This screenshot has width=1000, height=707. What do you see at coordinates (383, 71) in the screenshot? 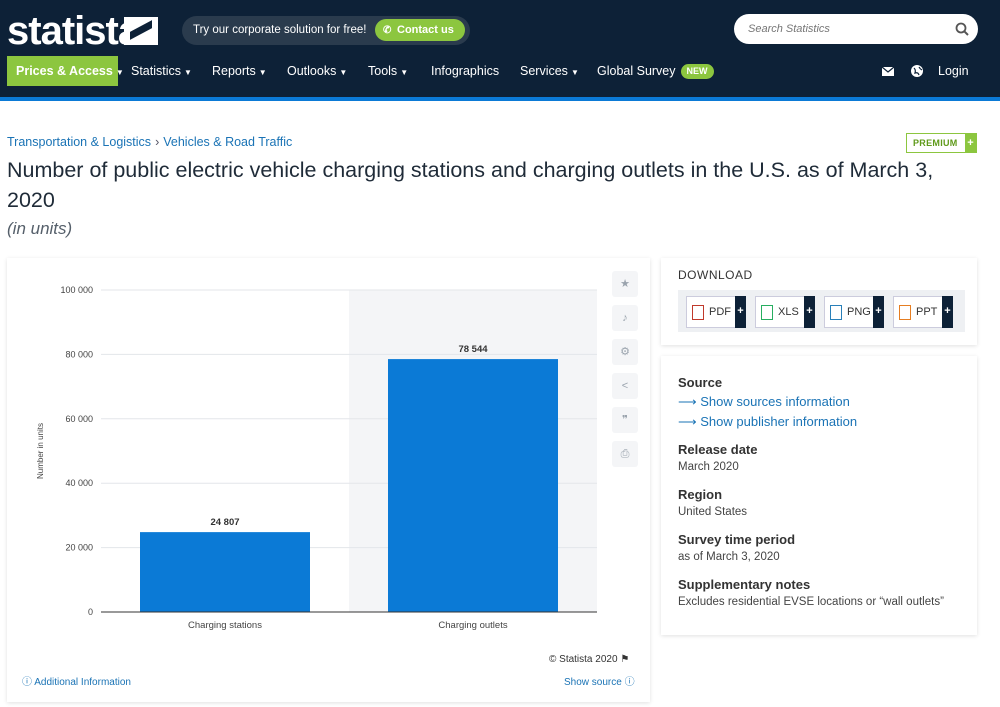
I see `nav-label: Tools` at bounding box center [383, 71].